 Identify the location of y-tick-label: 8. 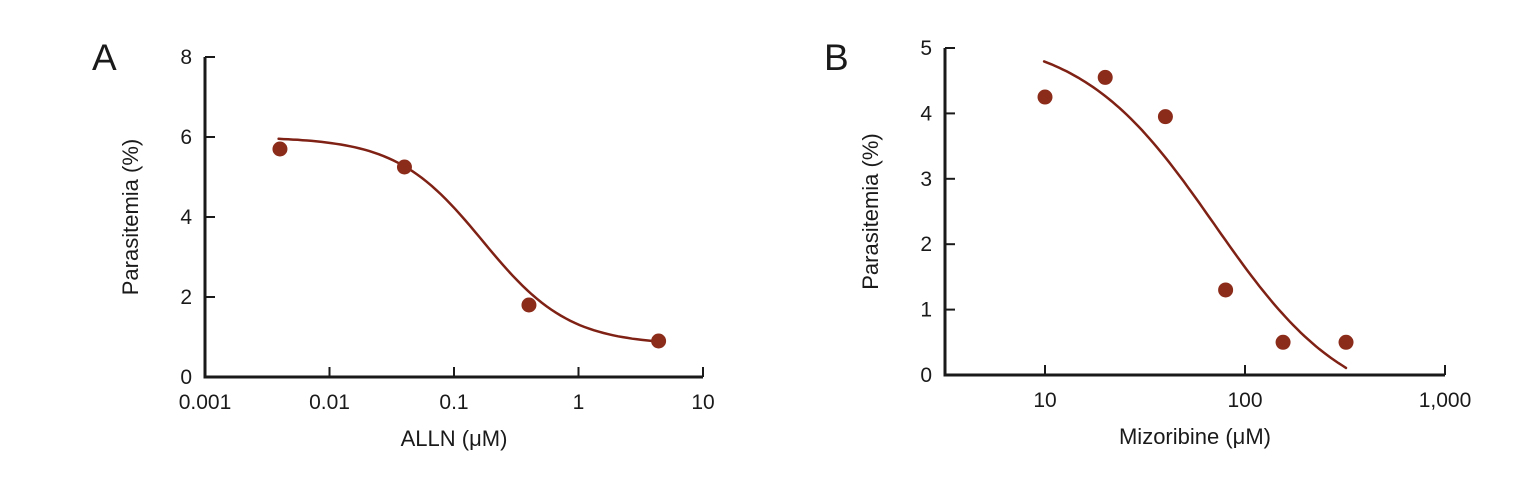
(186, 57).